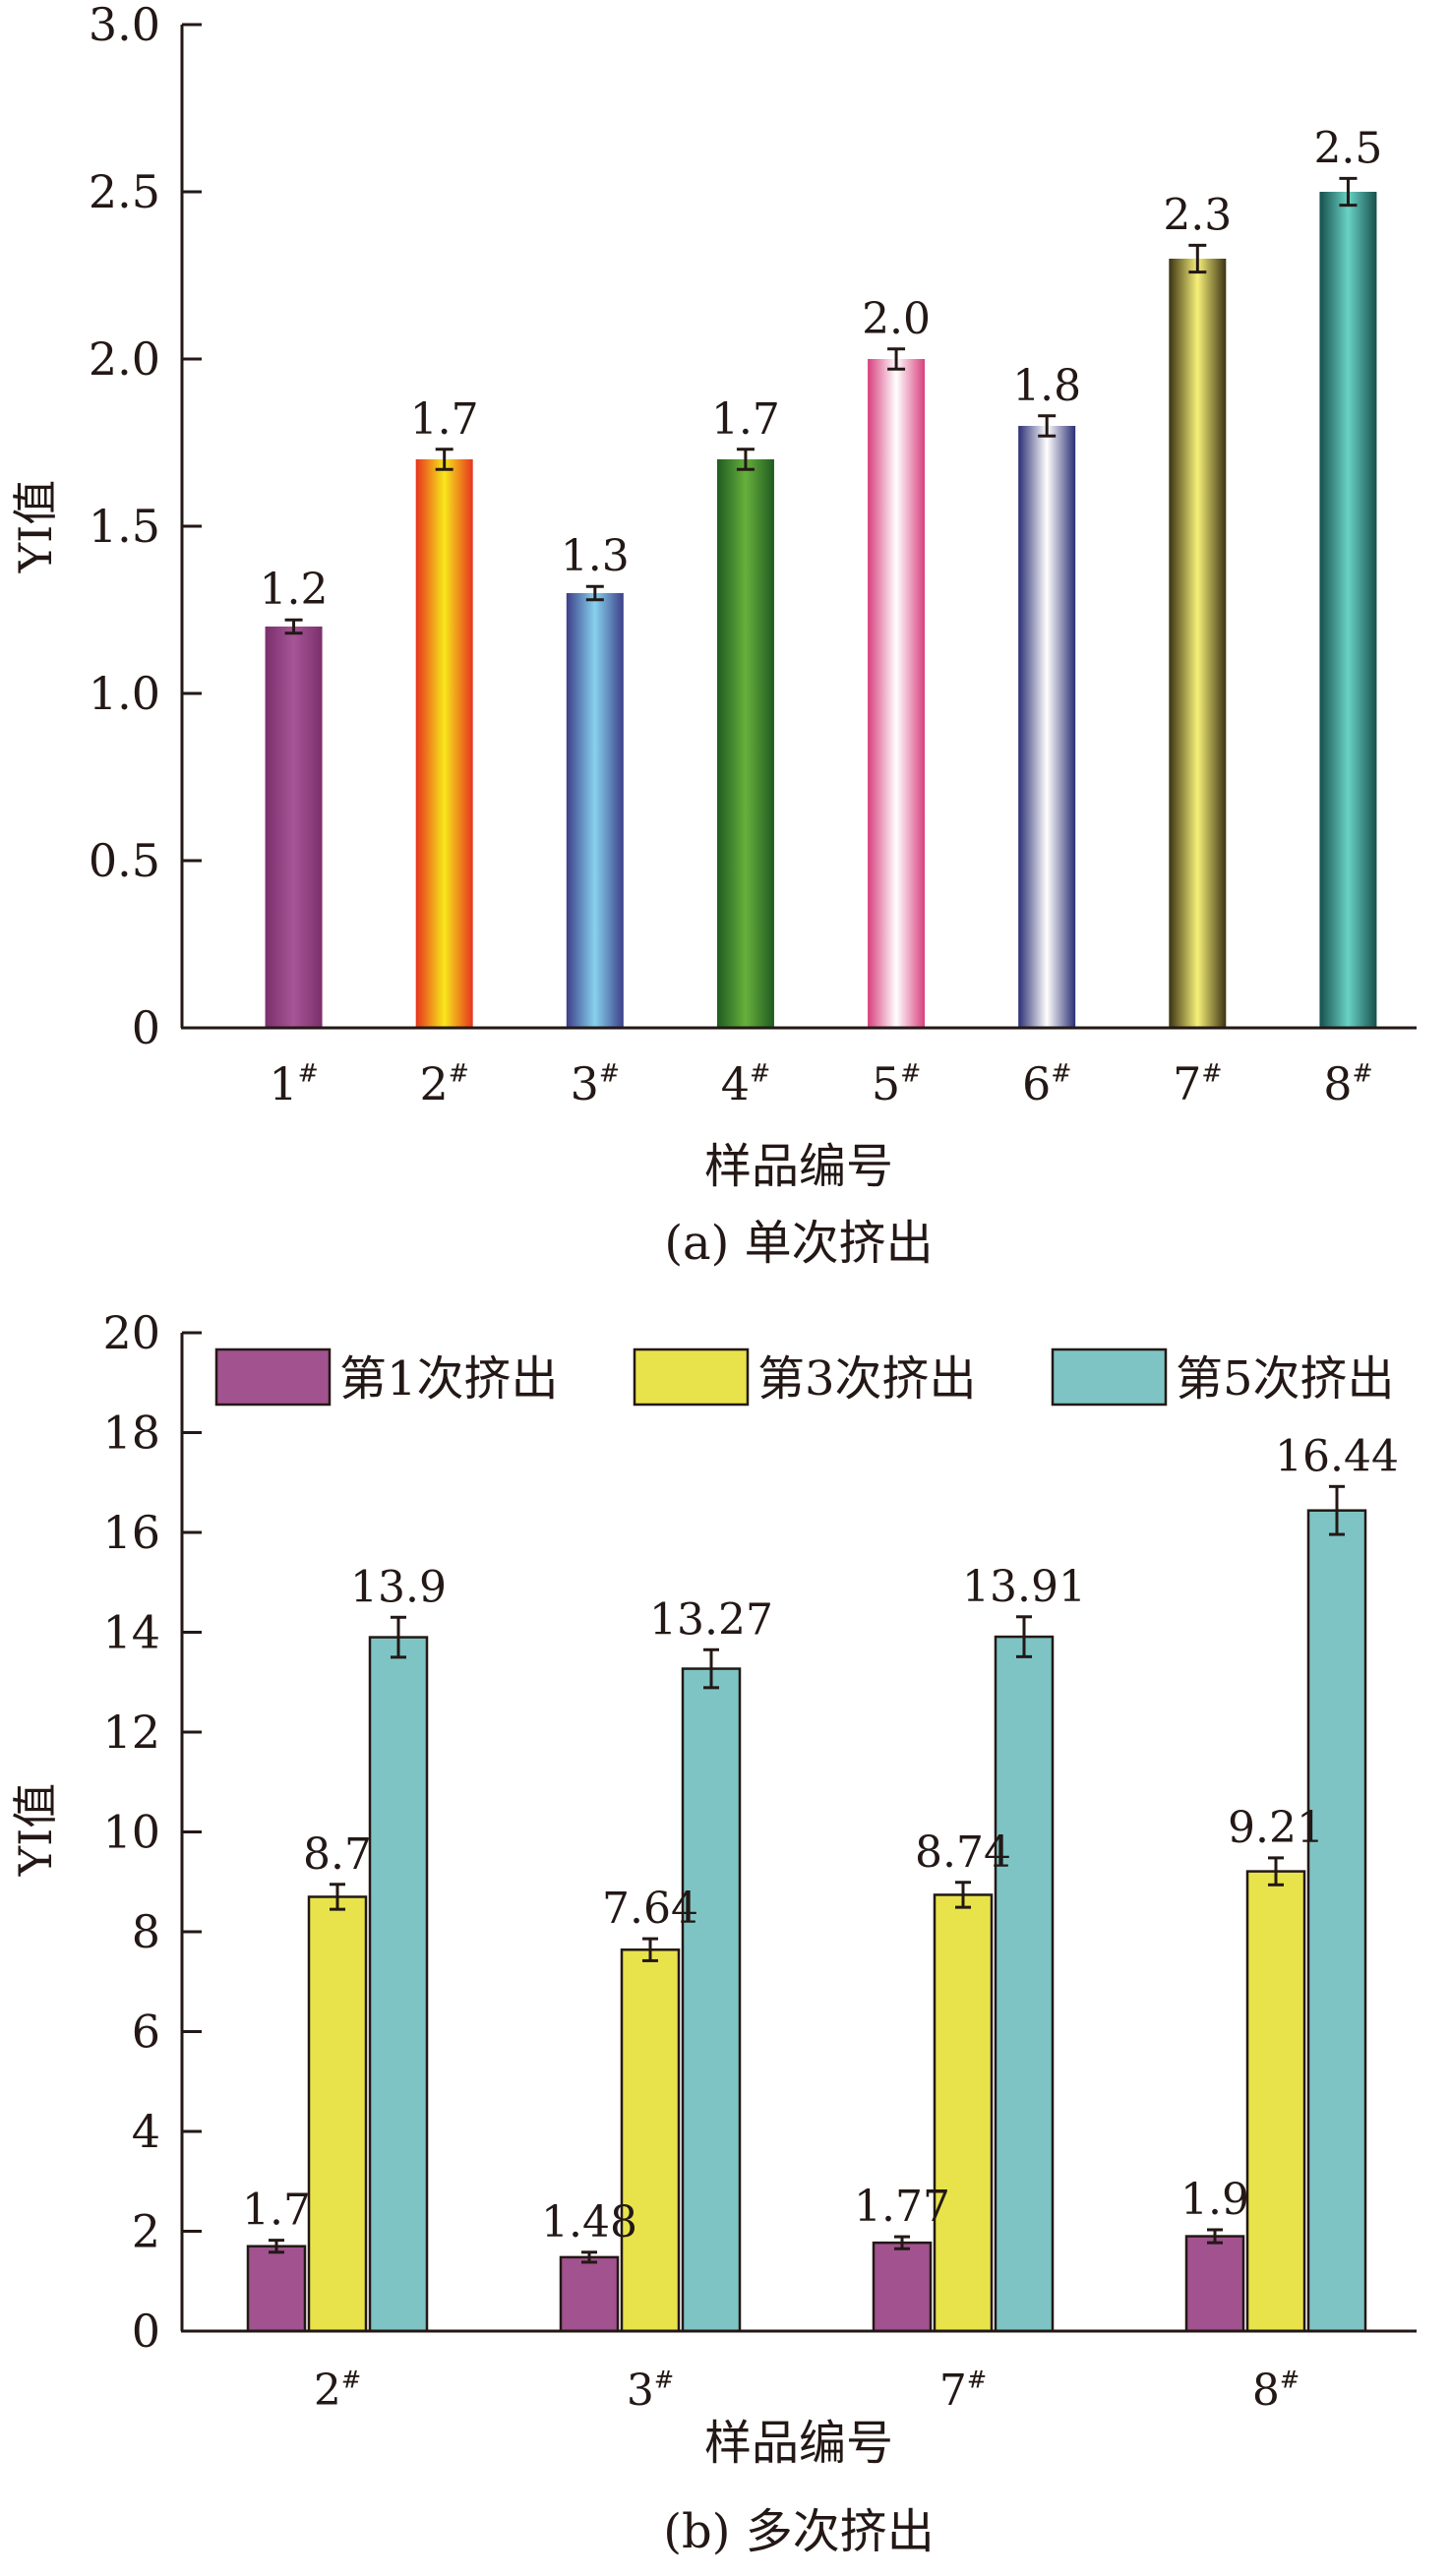 The height and width of the screenshot is (2576, 1451). What do you see at coordinates (146, 2131) in the screenshot?
I see `panel-b-y-tick-label: 4` at bounding box center [146, 2131].